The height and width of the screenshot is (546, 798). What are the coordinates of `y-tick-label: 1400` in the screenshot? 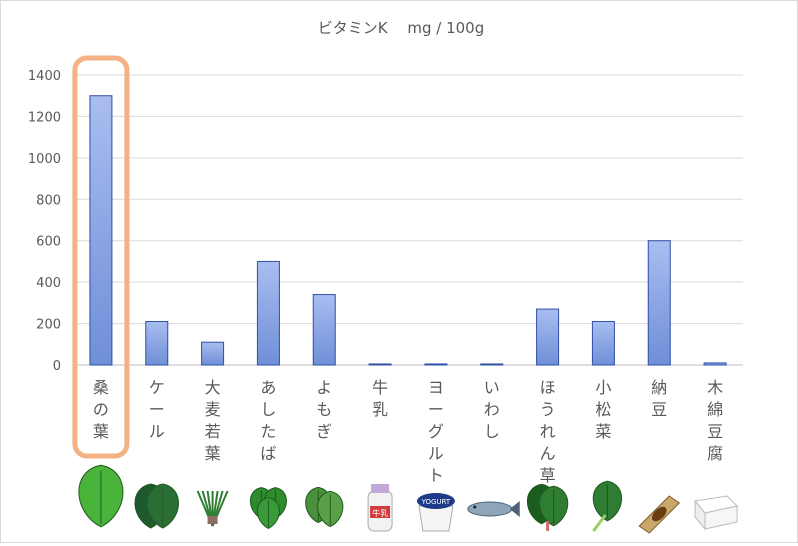 It's located at (44, 76).